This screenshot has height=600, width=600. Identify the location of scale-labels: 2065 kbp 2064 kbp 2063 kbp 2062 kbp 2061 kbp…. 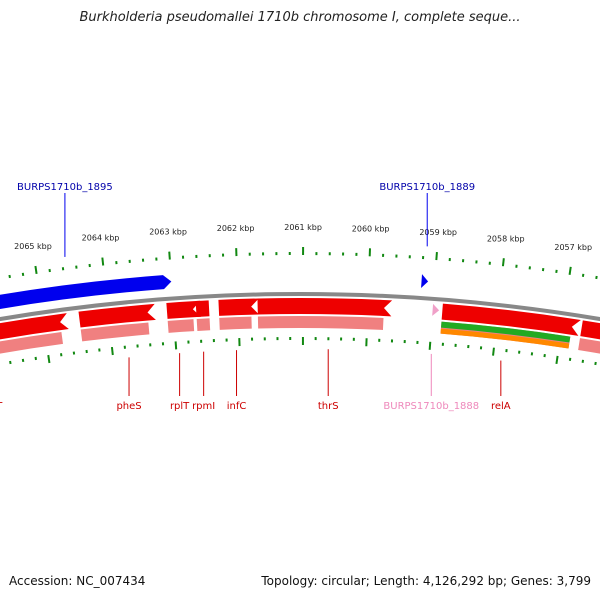
(303, 237).